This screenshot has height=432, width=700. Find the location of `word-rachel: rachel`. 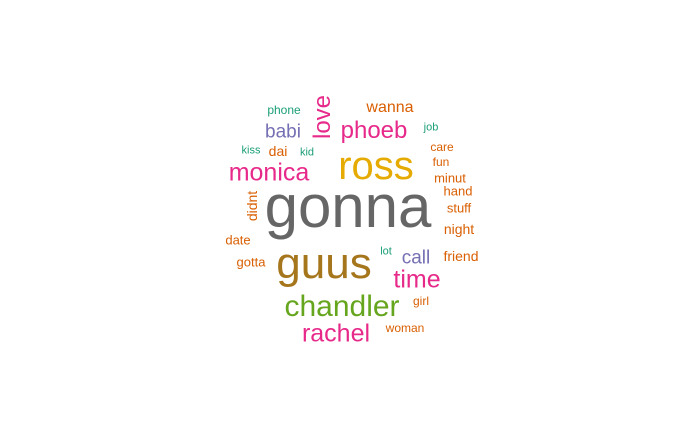

word-rachel: rachel is located at coordinates (336, 333).